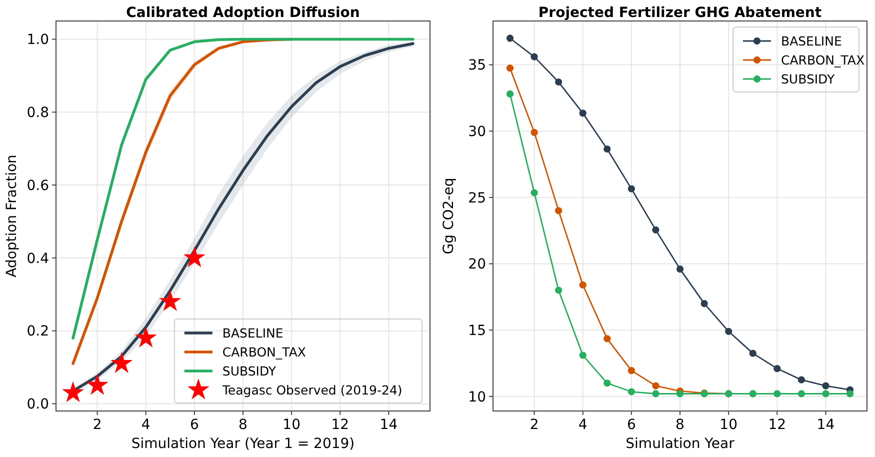 This screenshot has height=457, width=875. Describe the element at coordinates (477, 397) in the screenshot. I see `y-tick-label: 10` at that location.